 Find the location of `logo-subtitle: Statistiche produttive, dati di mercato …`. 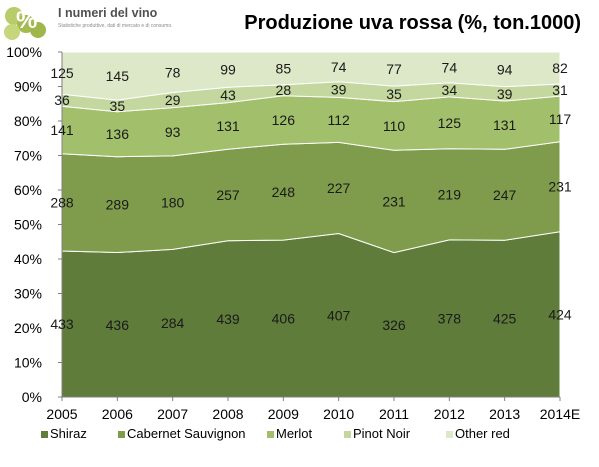

logo-subtitle: Statistiche produttive, dati di mercato … is located at coordinates (115, 26).